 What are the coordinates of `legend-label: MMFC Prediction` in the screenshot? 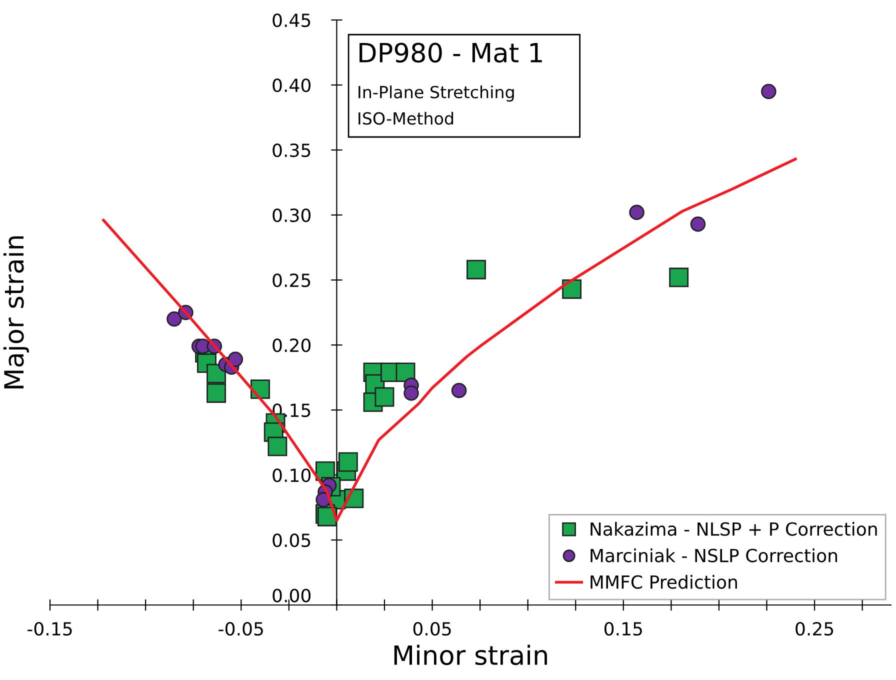 It's located at (663, 581).